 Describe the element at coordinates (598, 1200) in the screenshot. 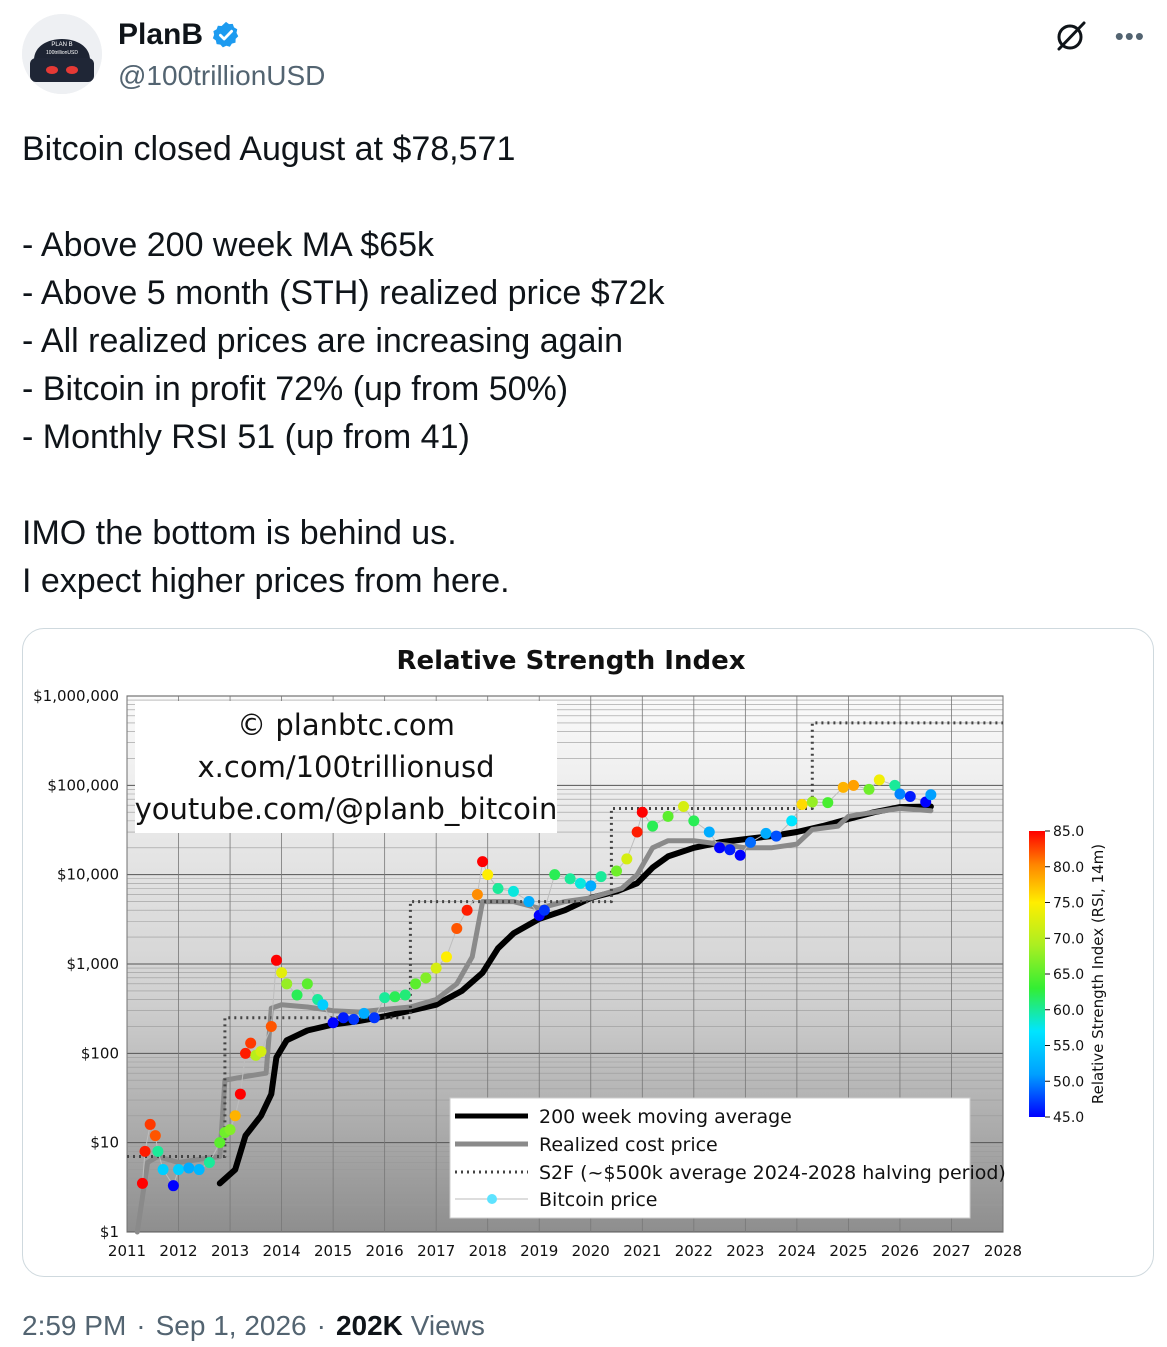

I see `legend-label: Bitcoin price` at that location.